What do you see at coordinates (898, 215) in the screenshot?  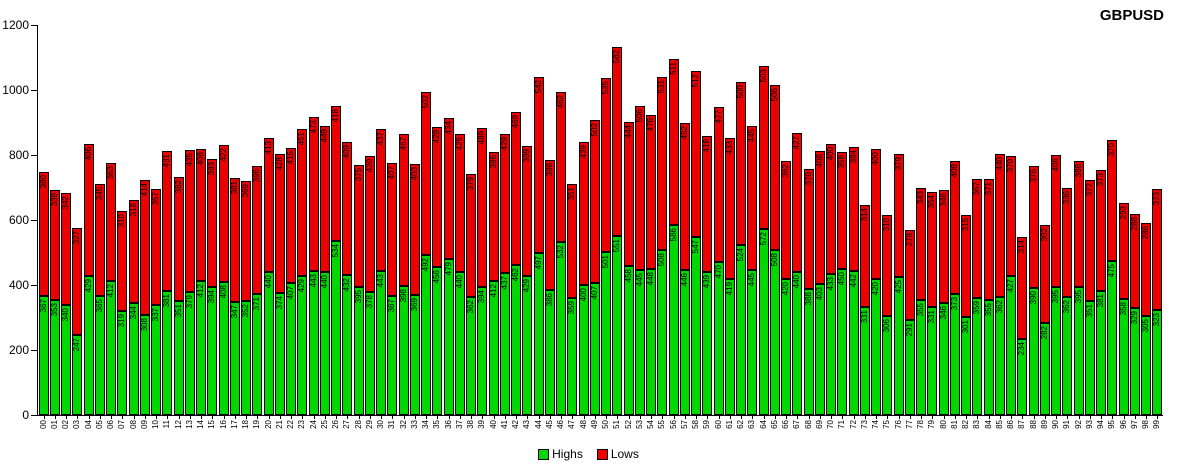 I see `bar-segment-lows: 379` at bounding box center [898, 215].